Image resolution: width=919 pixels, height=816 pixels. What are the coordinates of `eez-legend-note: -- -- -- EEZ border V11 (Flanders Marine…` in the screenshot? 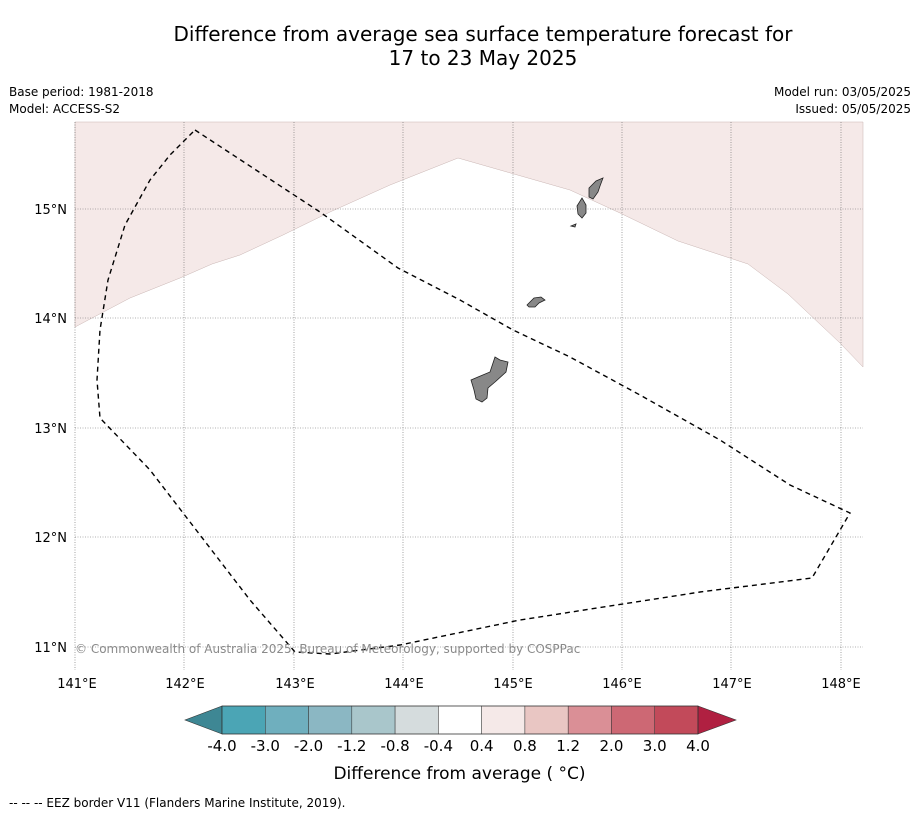 It's located at (177, 803).